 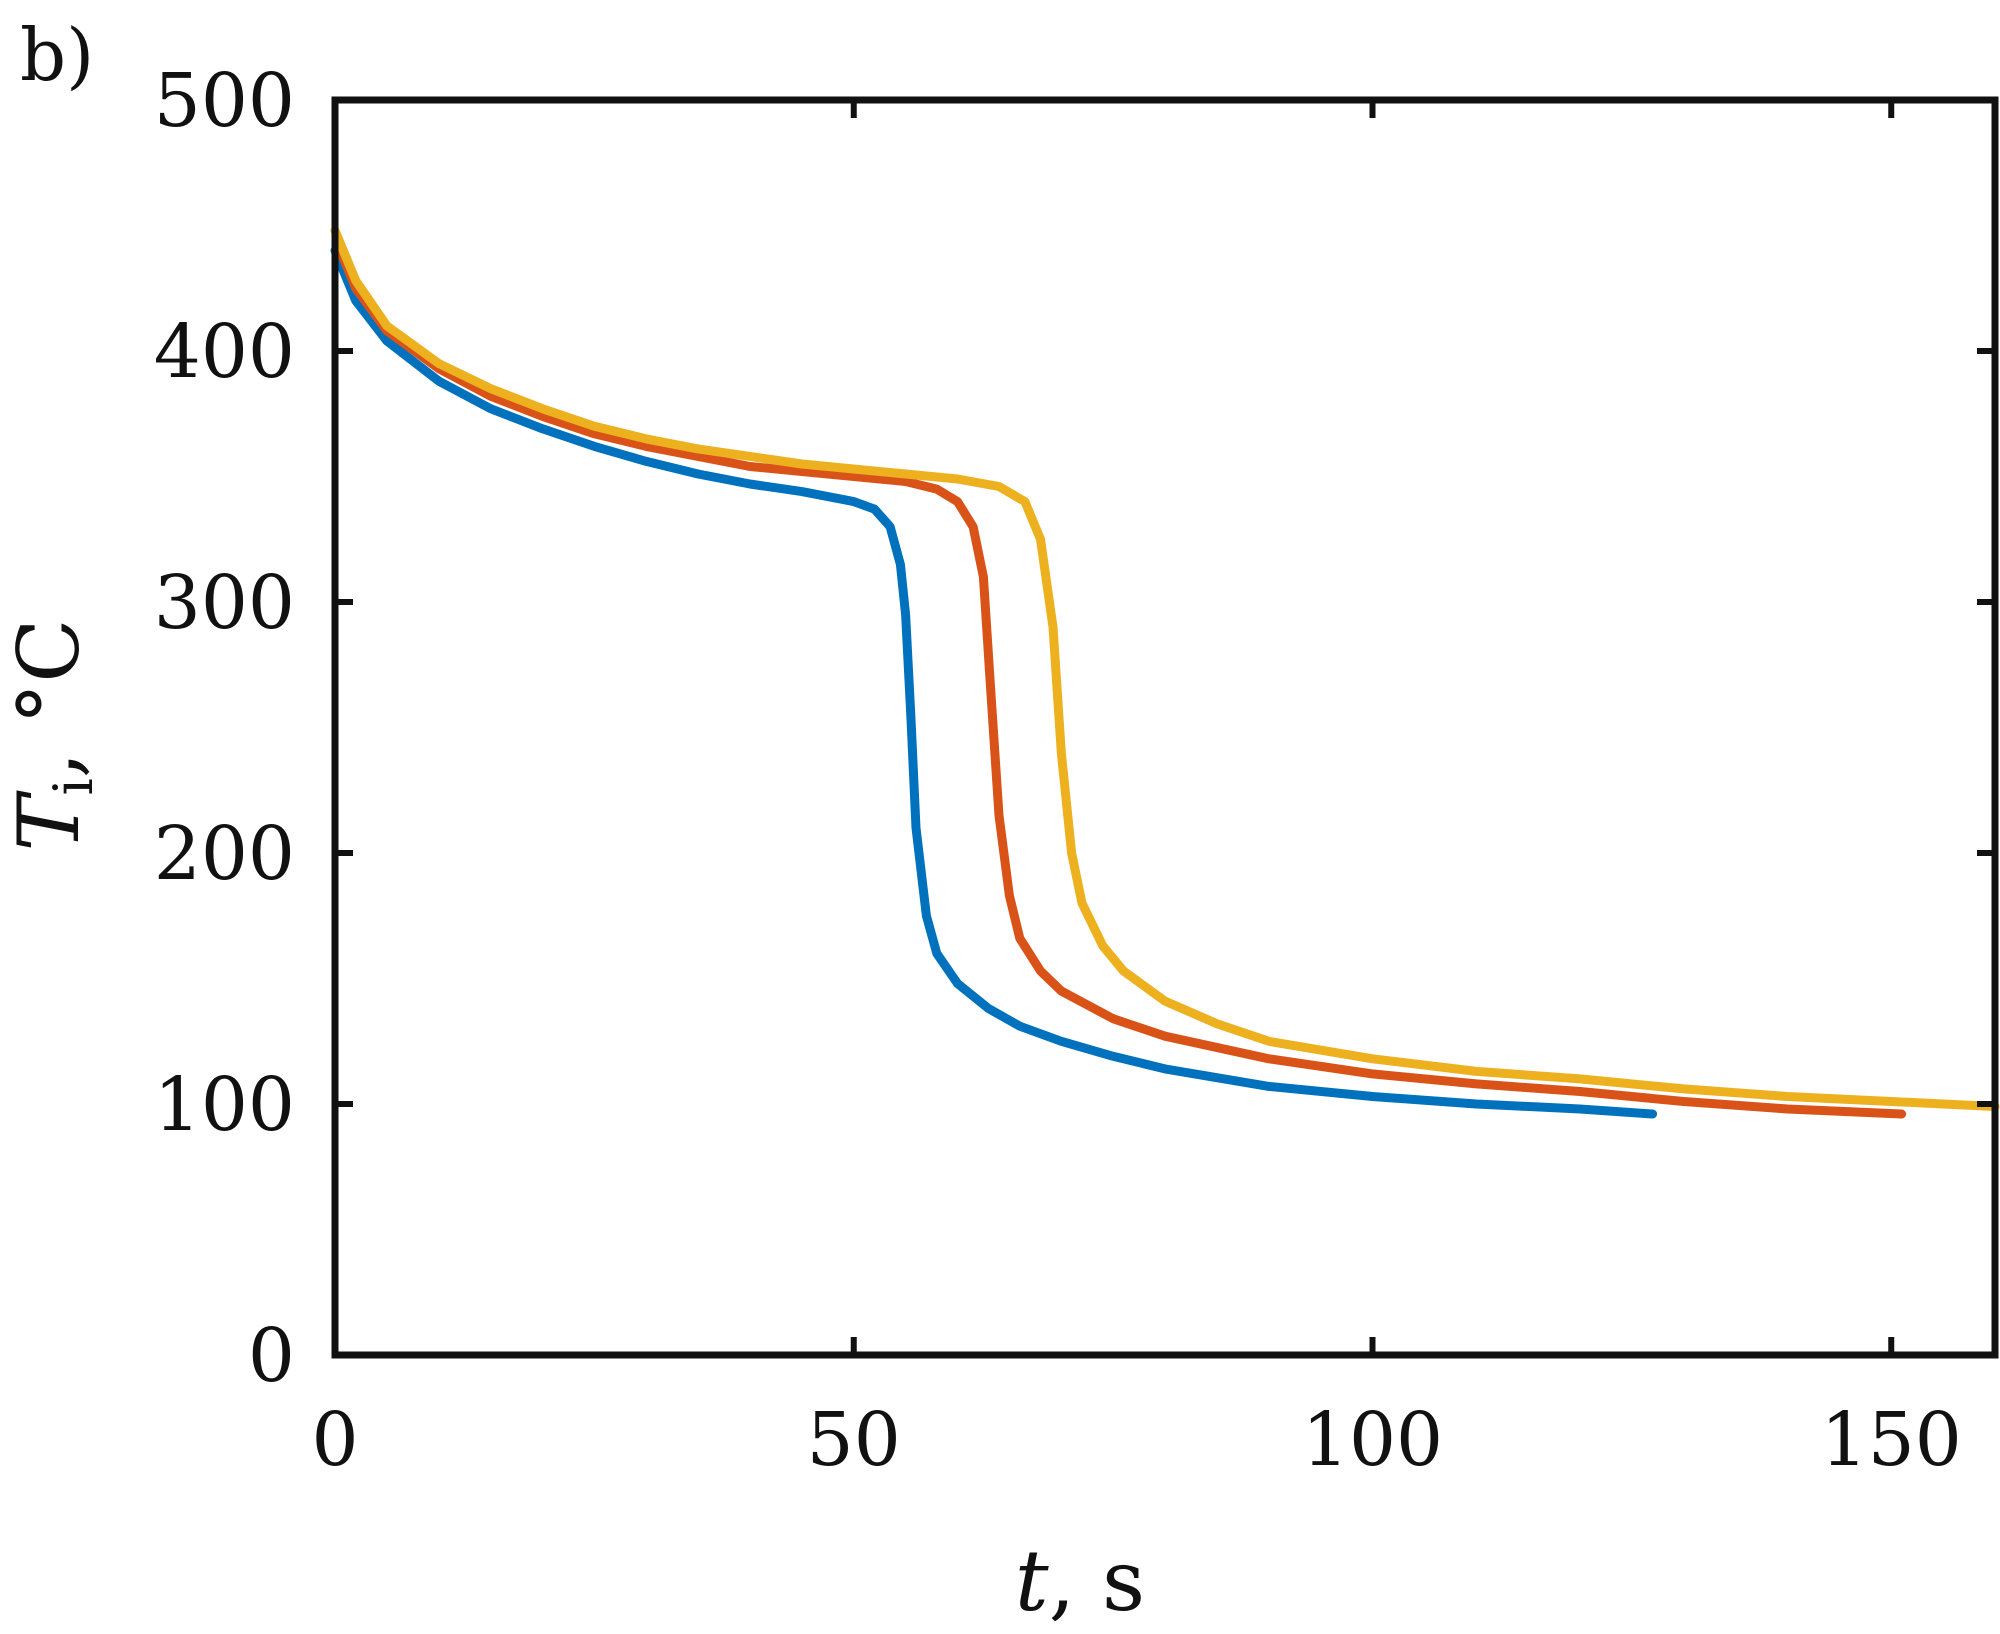 What do you see at coordinates (1032, 1581) in the screenshot?
I see `x-axis-variable: t` at bounding box center [1032, 1581].